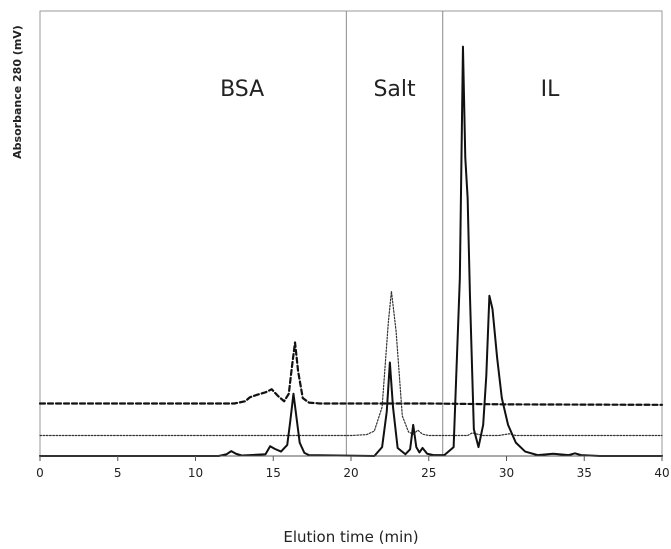 The width and height of the screenshot is (671, 549). Describe the element at coordinates (350, 537) in the screenshot. I see `x-axis-title: Elution time (min)` at that location.